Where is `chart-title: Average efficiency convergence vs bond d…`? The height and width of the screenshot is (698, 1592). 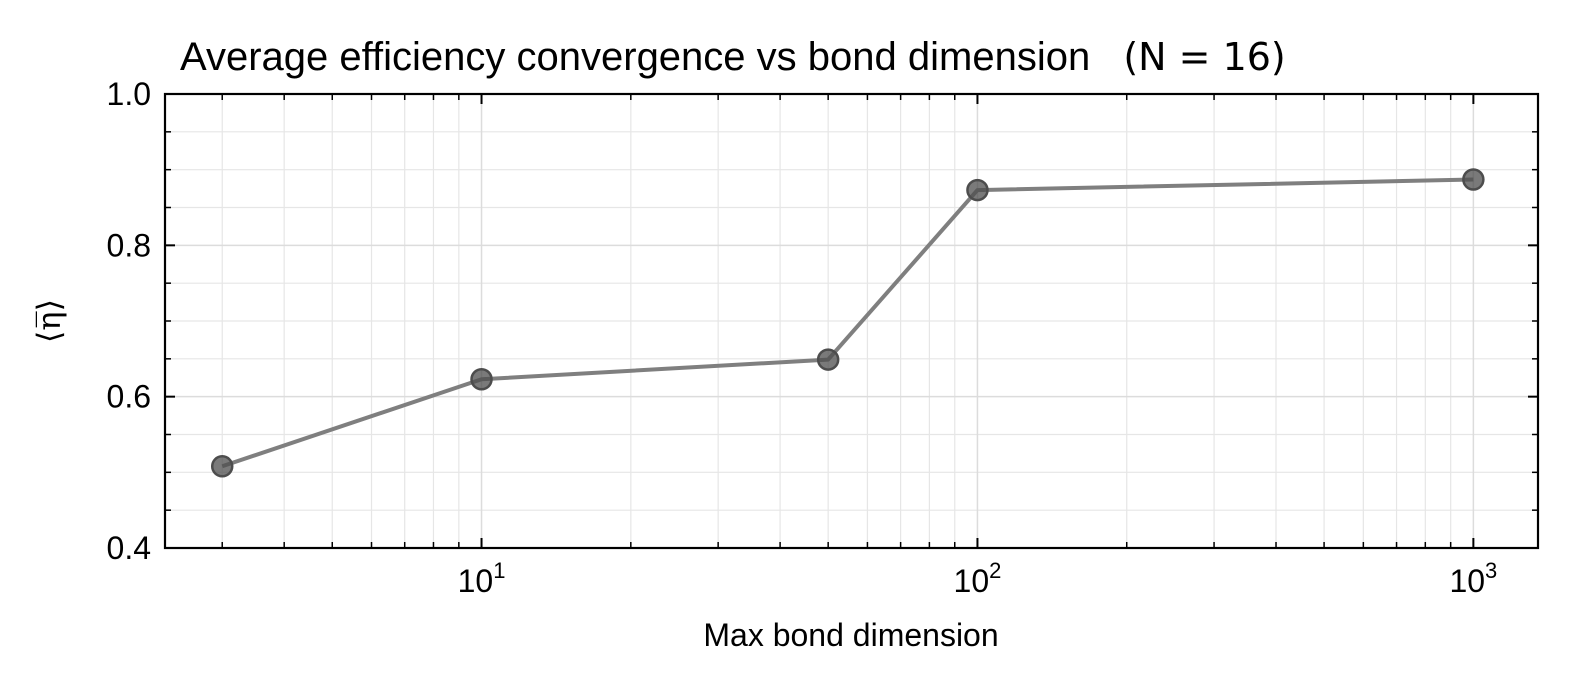
chart-title: Average efficiency convergence vs bond d… is located at coordinates (733, 57).